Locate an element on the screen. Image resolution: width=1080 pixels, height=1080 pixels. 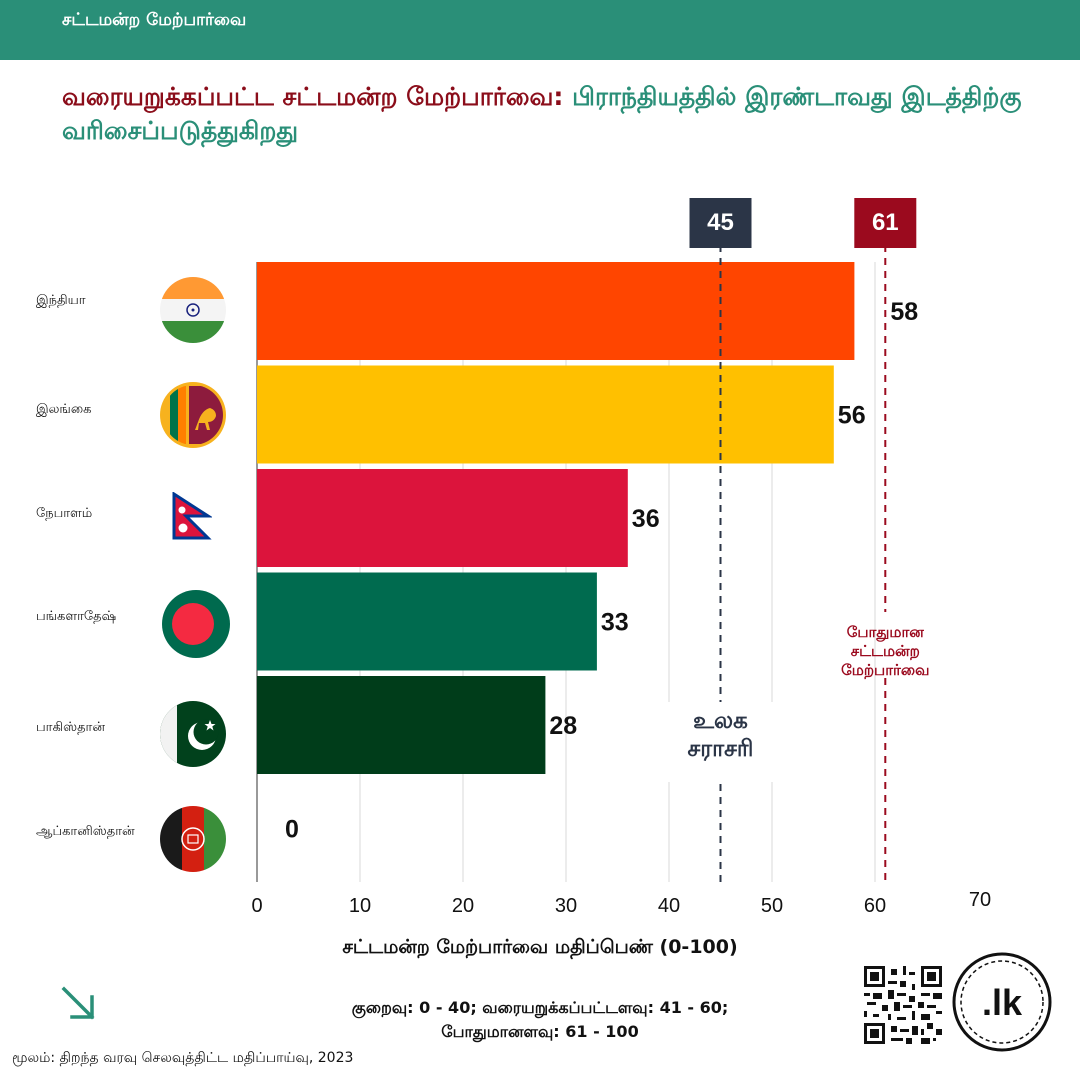
value-label-afghanistan: 0 is located at coordinates (292, 830).